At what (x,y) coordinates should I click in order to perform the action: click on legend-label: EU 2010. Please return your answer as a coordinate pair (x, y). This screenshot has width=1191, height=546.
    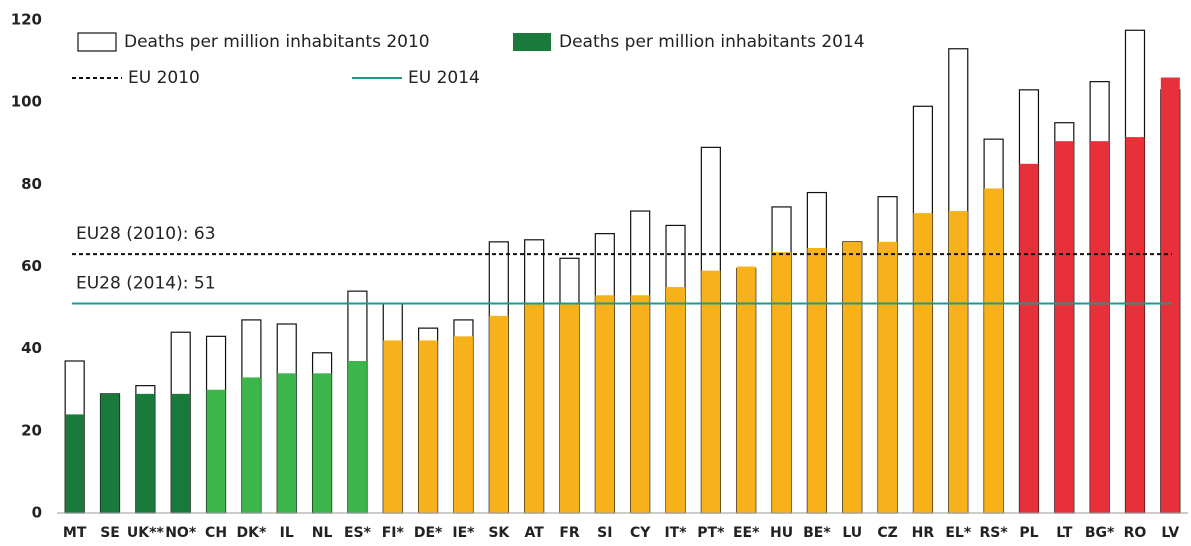
    Looking at the image, I should click on (164, 78).